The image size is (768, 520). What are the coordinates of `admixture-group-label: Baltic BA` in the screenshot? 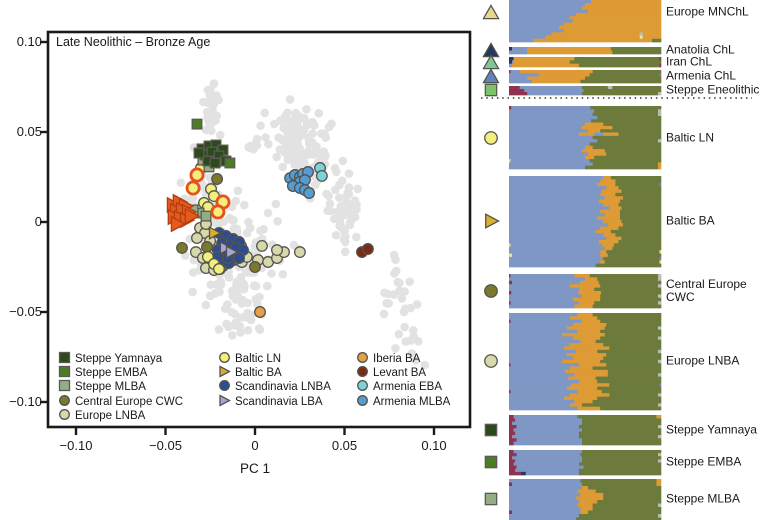 It's located at (690, 220).